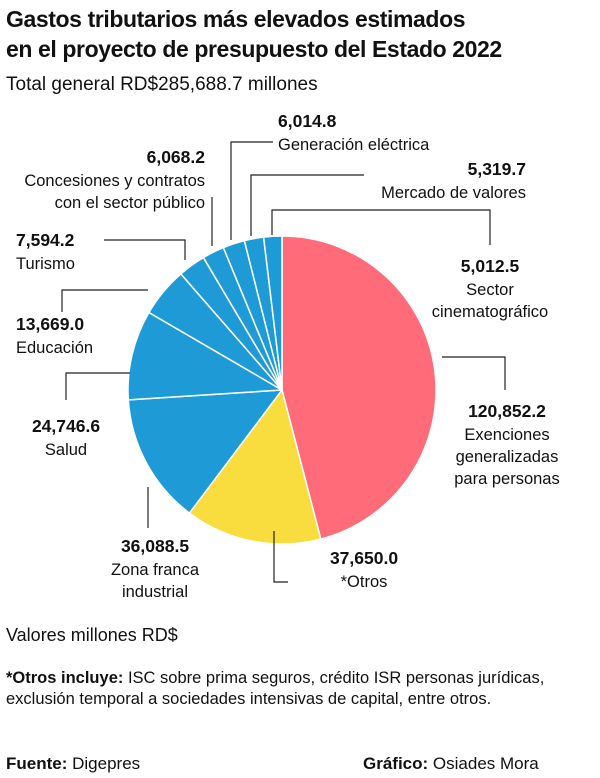 Image resolution: width=600 pixels, height=778 pixels. What do you see at coordinates (364, 582) in the screenshot?
I see `slice-category-label: *Otros` at bounding box center [364, 582].